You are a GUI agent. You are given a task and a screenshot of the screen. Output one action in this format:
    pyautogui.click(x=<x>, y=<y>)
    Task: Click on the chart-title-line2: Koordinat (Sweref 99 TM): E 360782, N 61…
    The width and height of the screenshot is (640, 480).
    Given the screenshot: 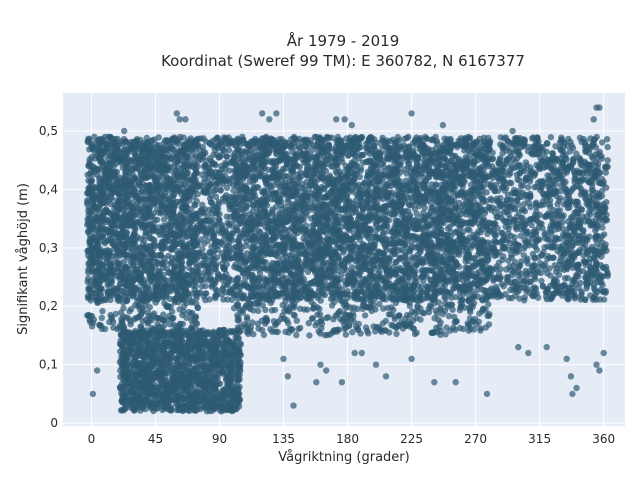 What is the action you would take?
    pyautogui.click(x=343, y=61)
    